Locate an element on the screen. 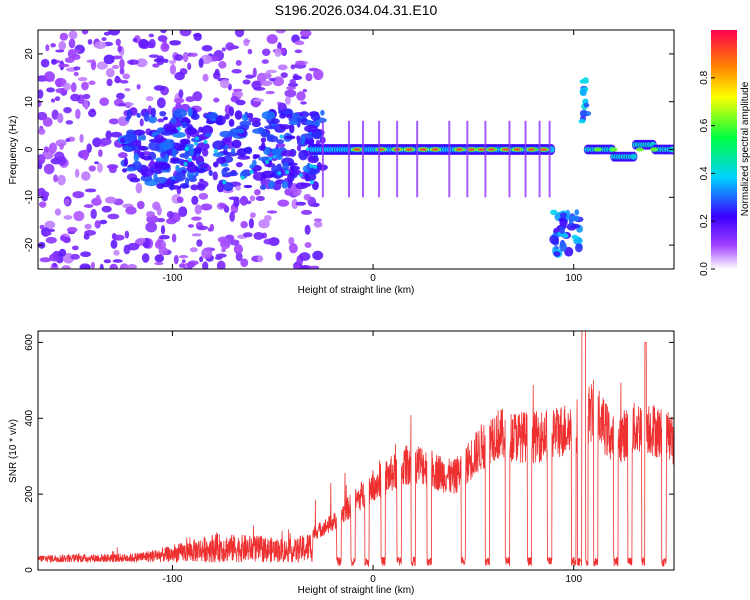 This screenshot has width=750, height=600. y-tick-label: 400 is located at coordinates (29, 417).